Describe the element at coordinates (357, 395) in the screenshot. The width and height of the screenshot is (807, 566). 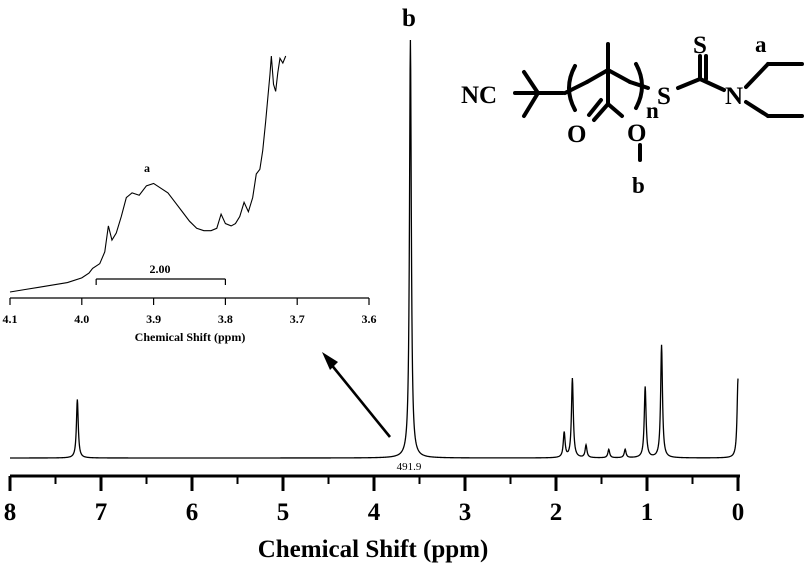
I see `inset-pointer-arrow` at that location.